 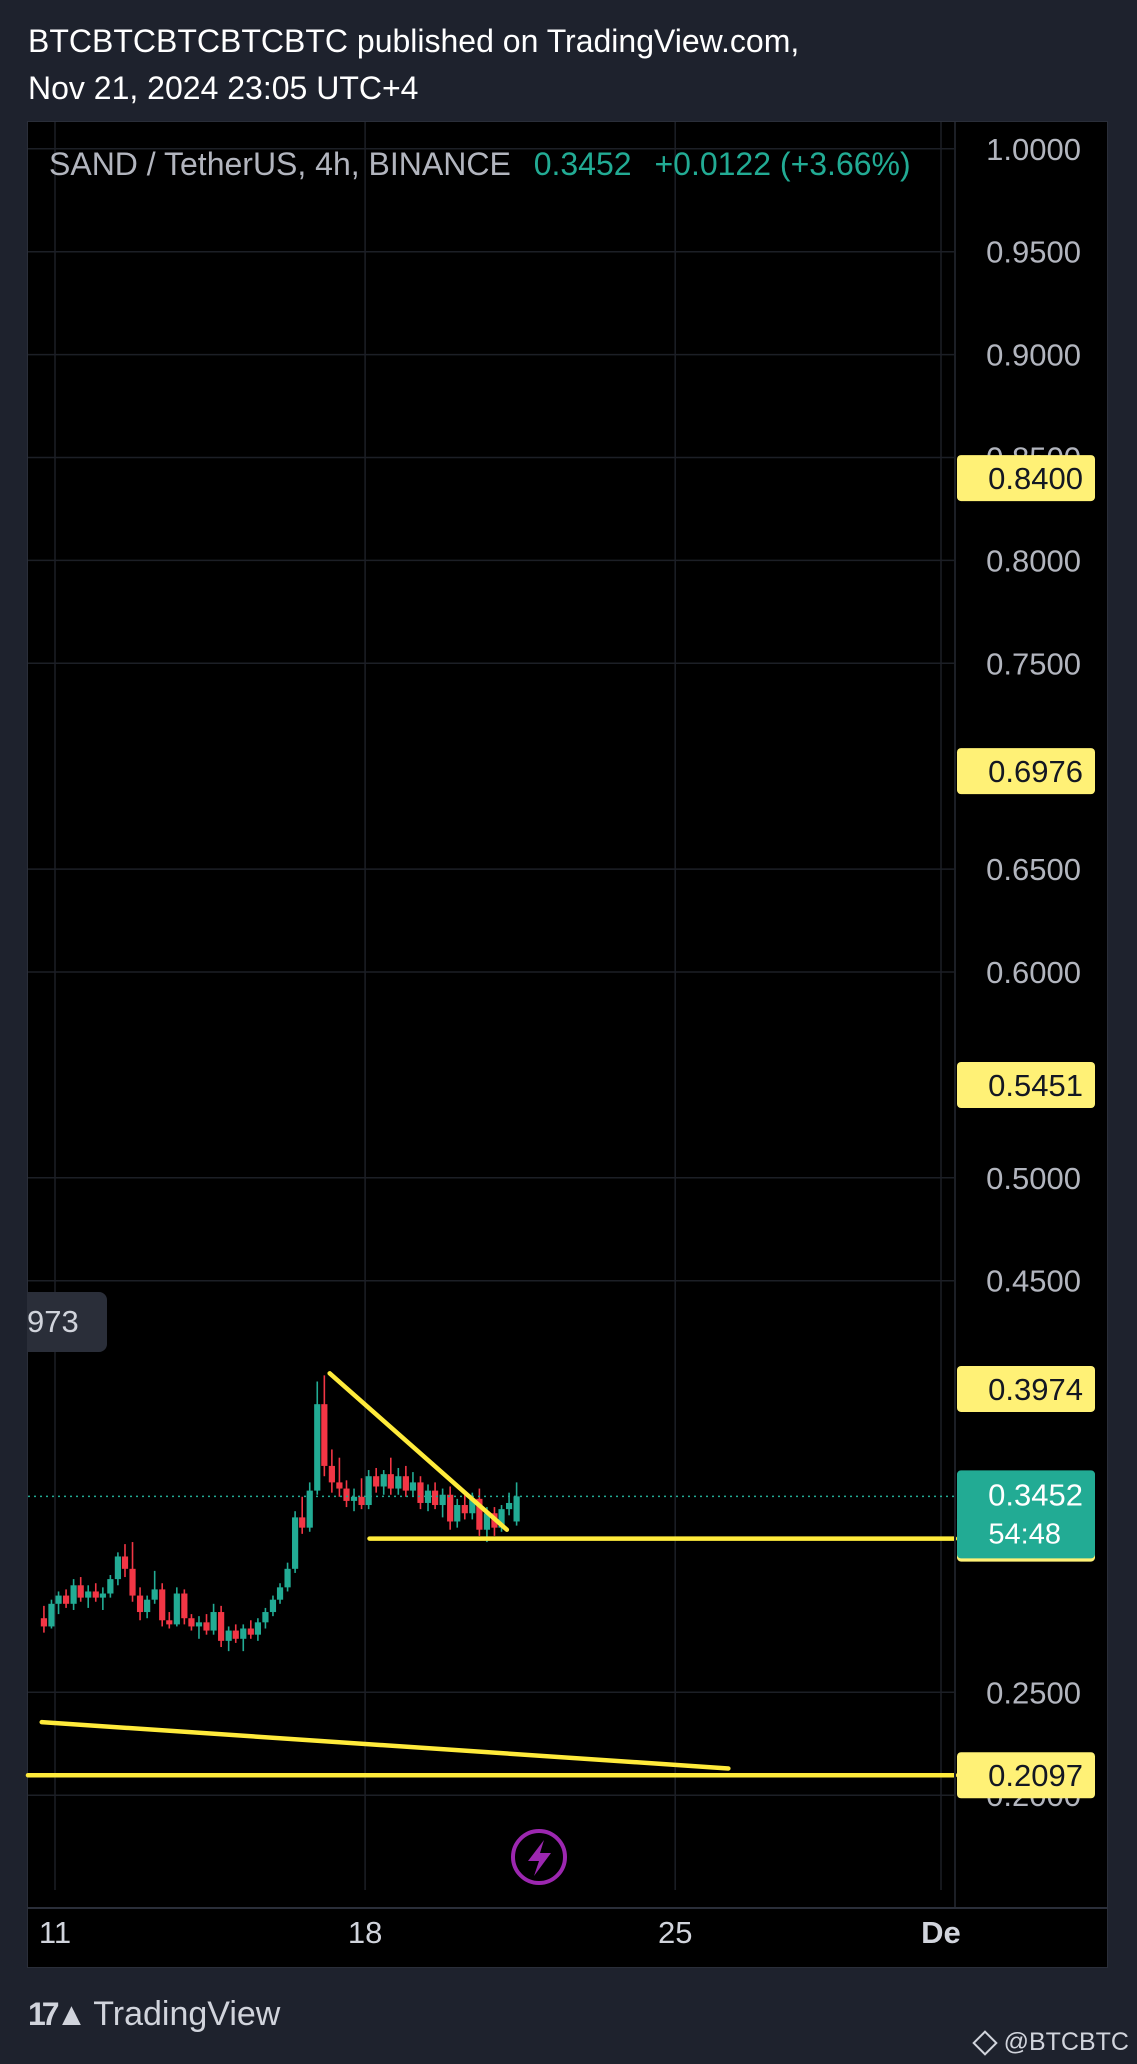 What do you see at coordinates (1033, 972) in the screenshot?
I see `y-tick-label: 0.6000` at bounding box center [1033, 972].